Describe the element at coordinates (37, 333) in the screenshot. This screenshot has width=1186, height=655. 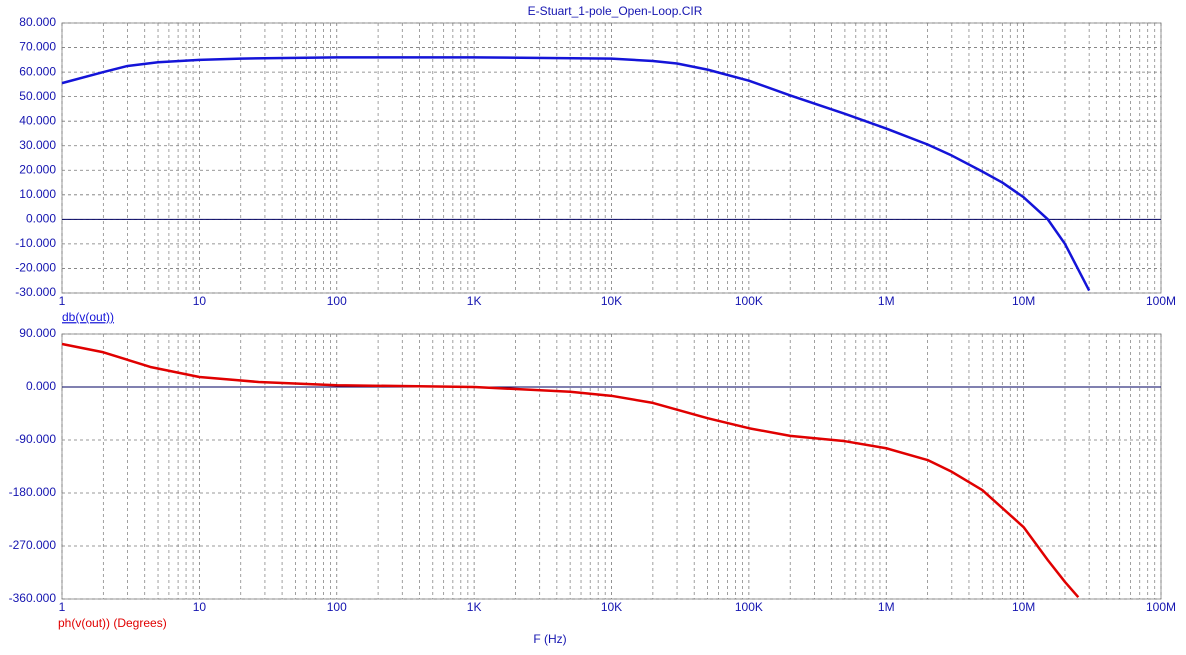
I see `y-tick-label: 90.000` at that location.